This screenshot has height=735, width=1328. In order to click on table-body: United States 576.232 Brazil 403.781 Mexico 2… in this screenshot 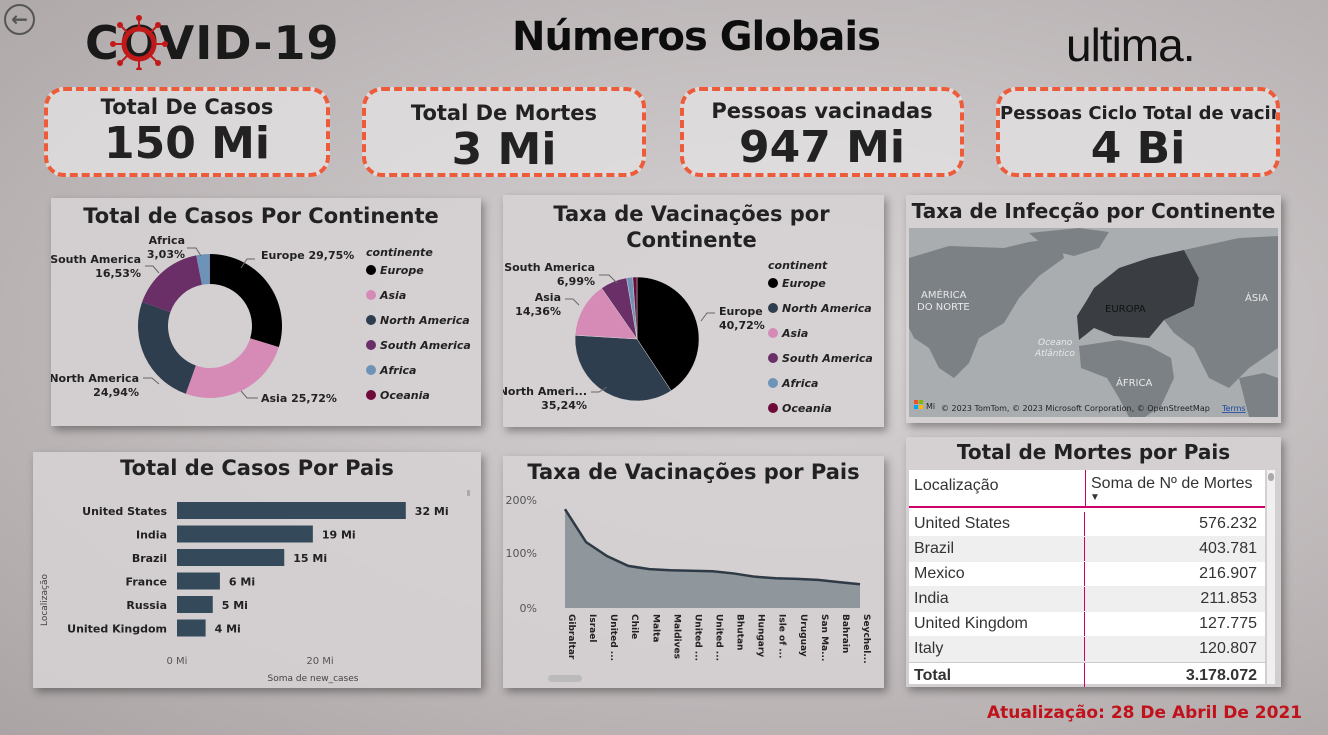, I will do `click(1087, 587)`.